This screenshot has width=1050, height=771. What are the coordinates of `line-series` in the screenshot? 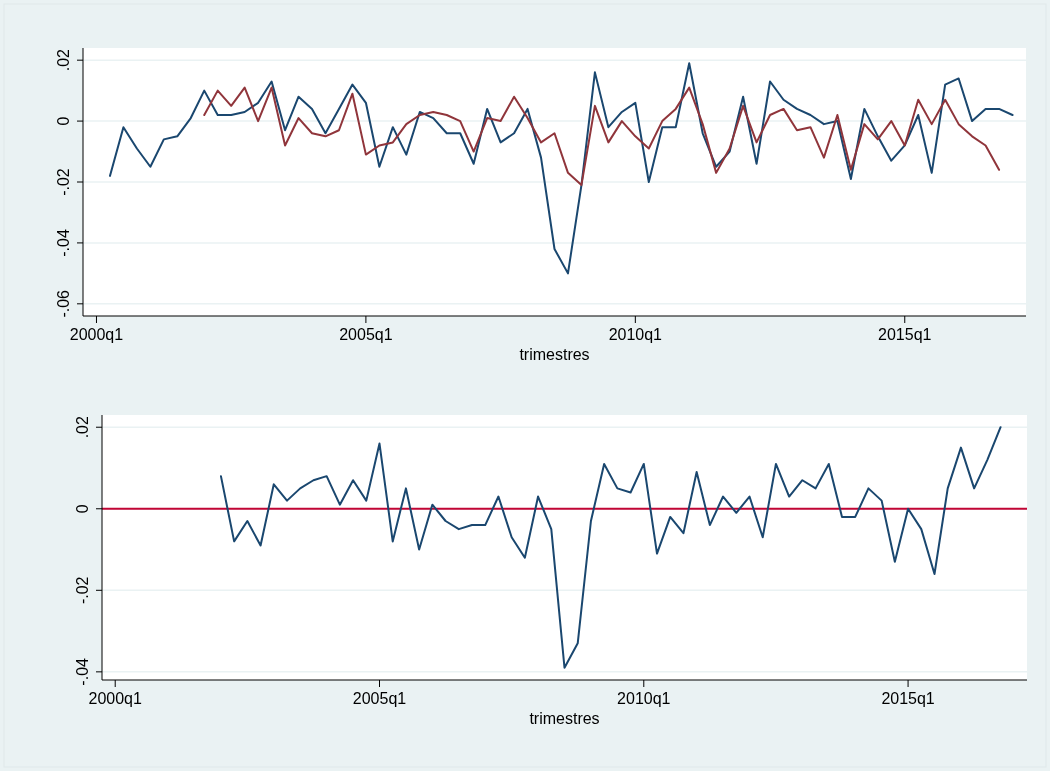 It's located at (602, 136).